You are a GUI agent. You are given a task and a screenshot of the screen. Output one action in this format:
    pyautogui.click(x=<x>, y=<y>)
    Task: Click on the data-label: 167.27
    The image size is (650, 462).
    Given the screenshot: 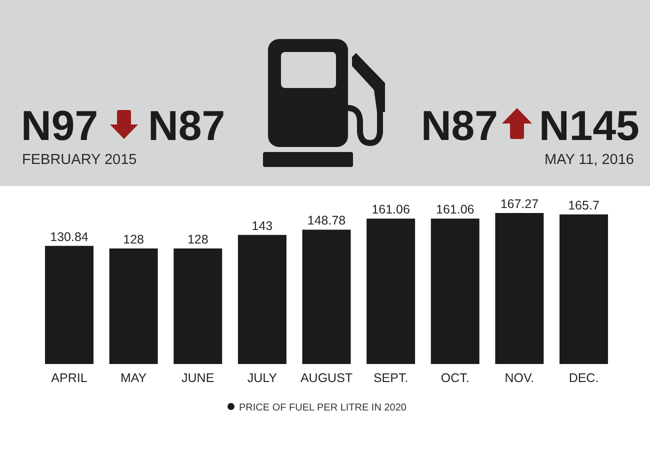 What is the action you would take?
    pyautogui.click(x=519, y=204)
    